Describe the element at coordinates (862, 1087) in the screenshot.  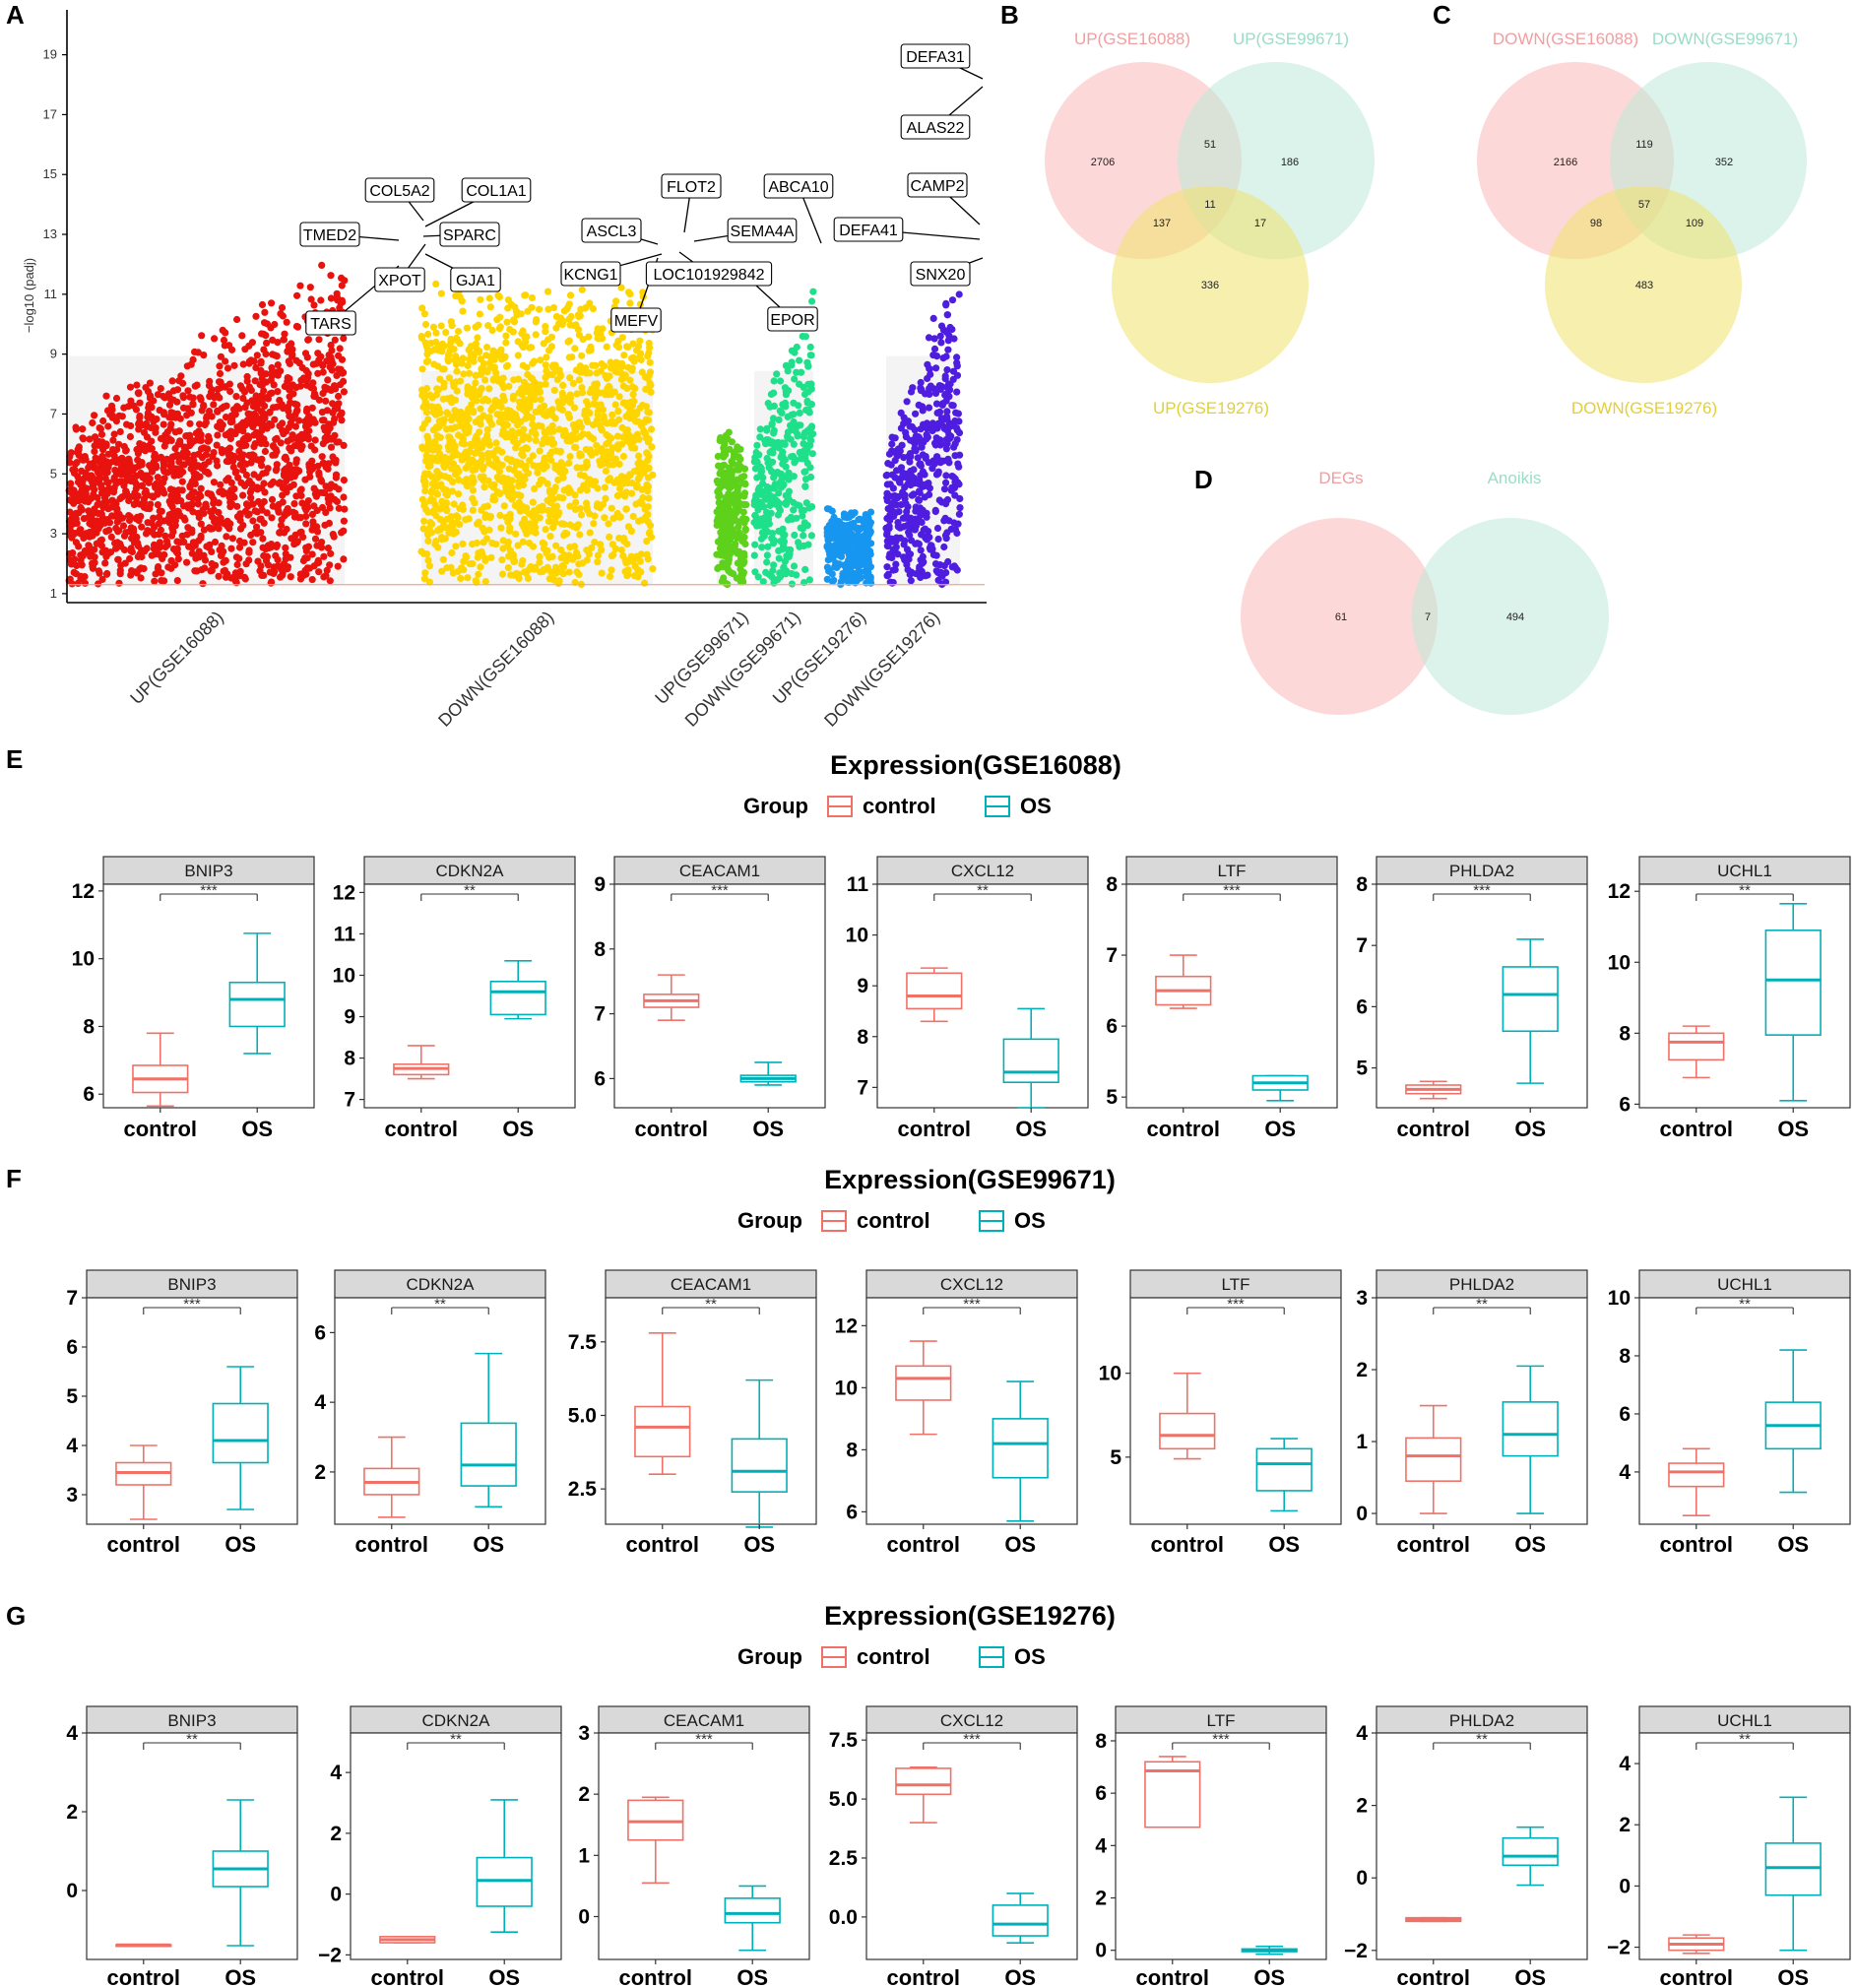
I see `facet-ytick-label: 7` at that location.